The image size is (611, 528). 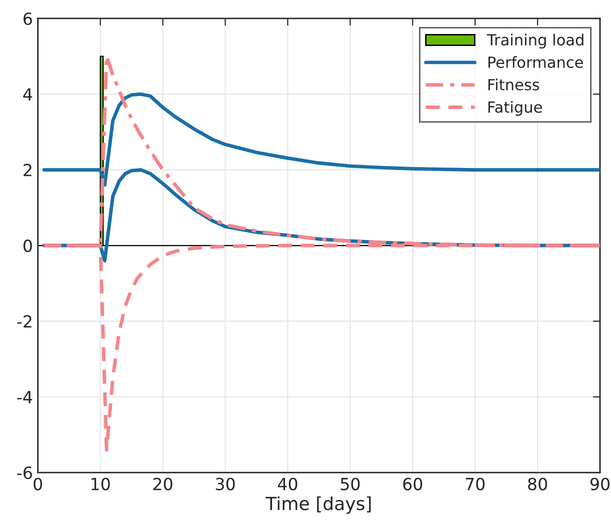 I want to click on x-tick-label: 0, so click(x=38, y=484).